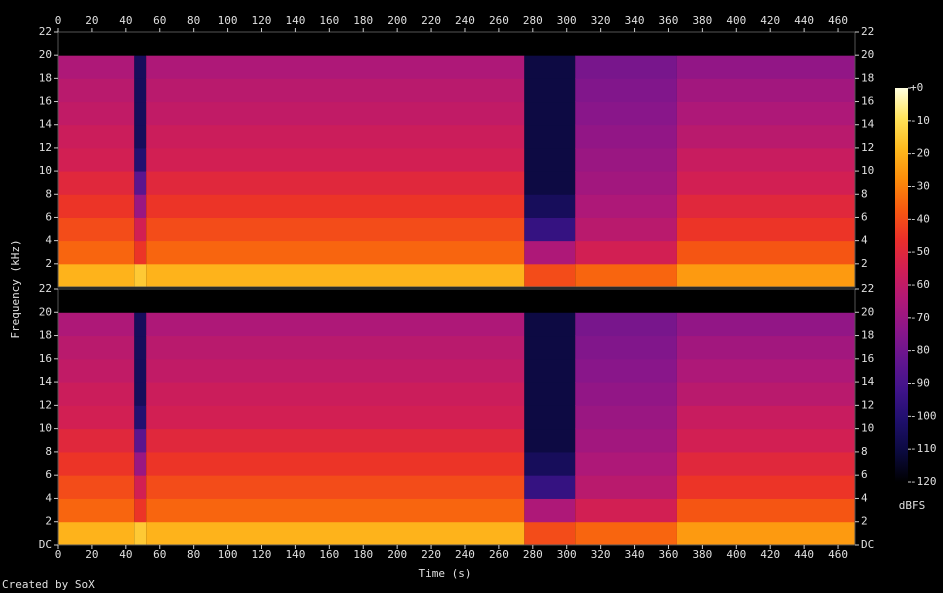 Image resolution: width=943 pixels, height=593 pixels. I want to click on y-tick-label-right: 2, so click(864, 263).